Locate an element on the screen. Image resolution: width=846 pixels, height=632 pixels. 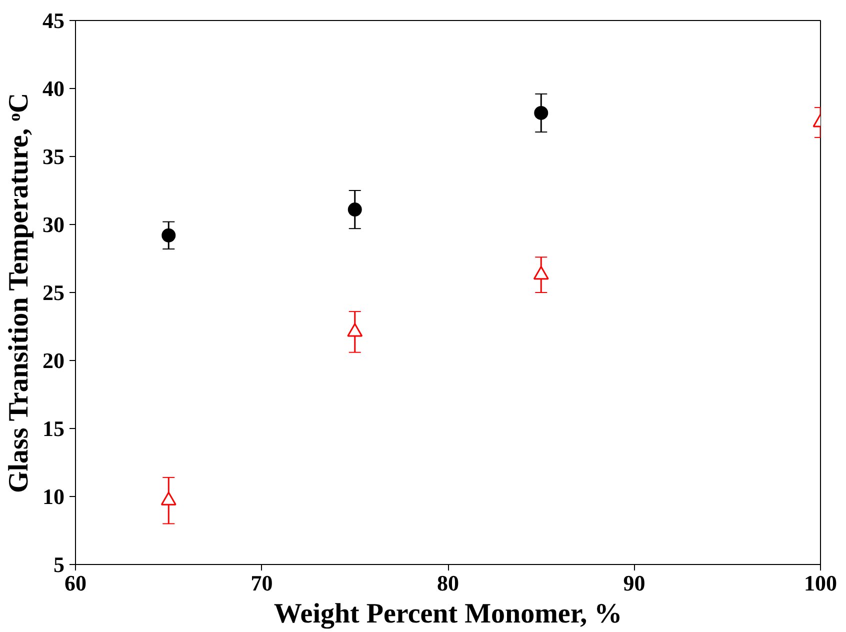
y-tick-label: 5 is located at coordinates (59, 564).